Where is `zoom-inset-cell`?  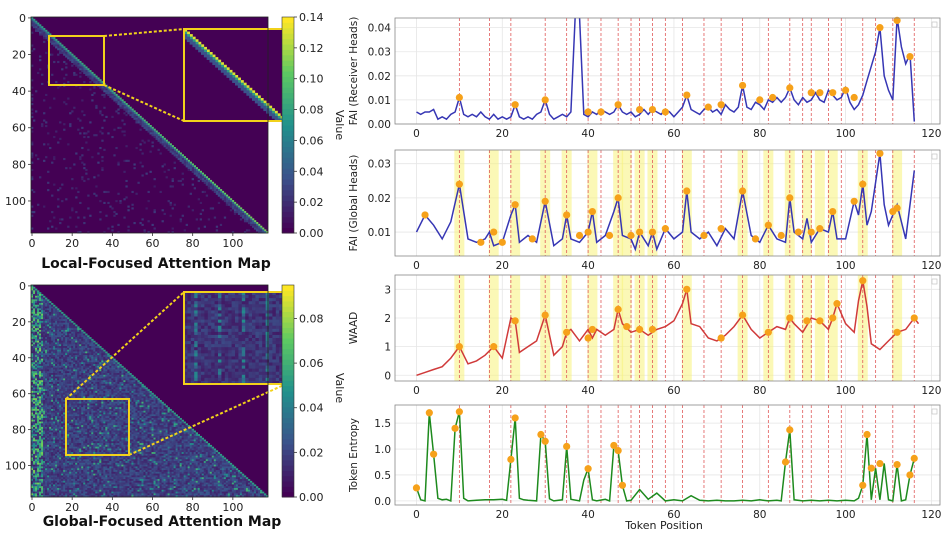
zoom-inset-cell is located at coordinates (262, 104).